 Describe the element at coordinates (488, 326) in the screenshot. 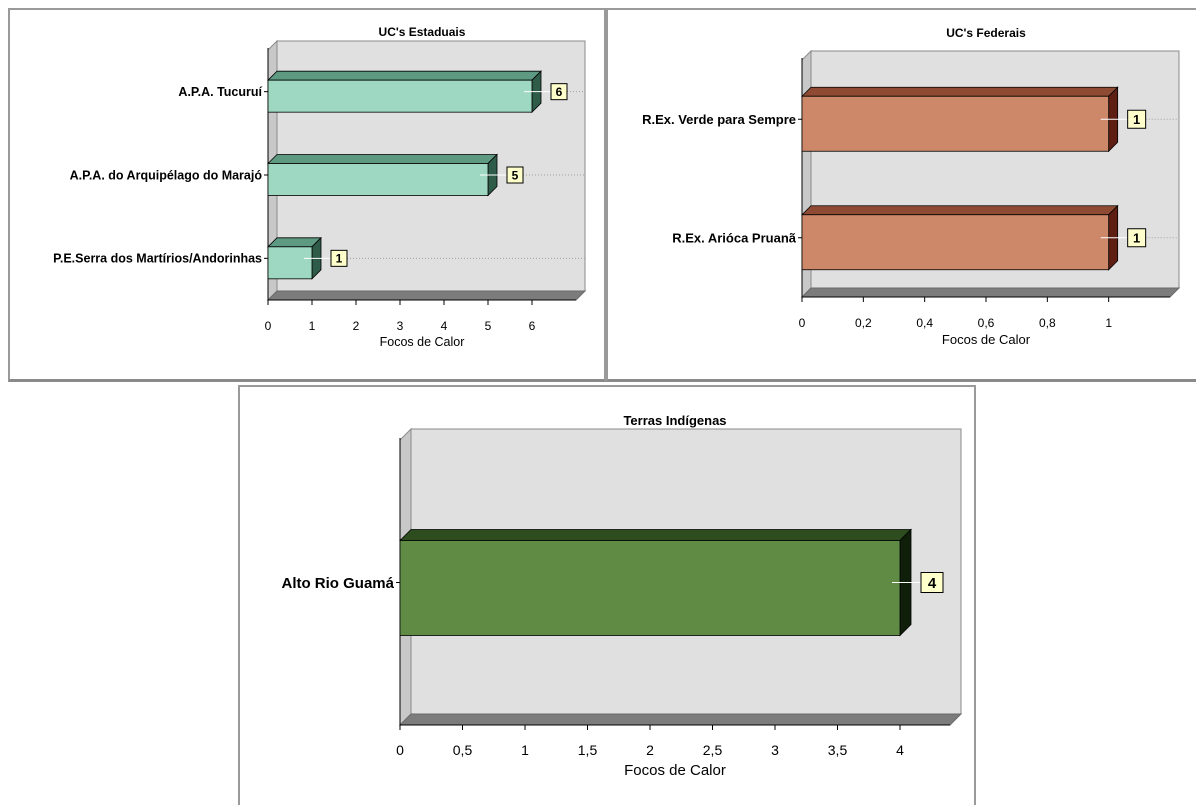

I see `x-tick-label: 5` at that location.